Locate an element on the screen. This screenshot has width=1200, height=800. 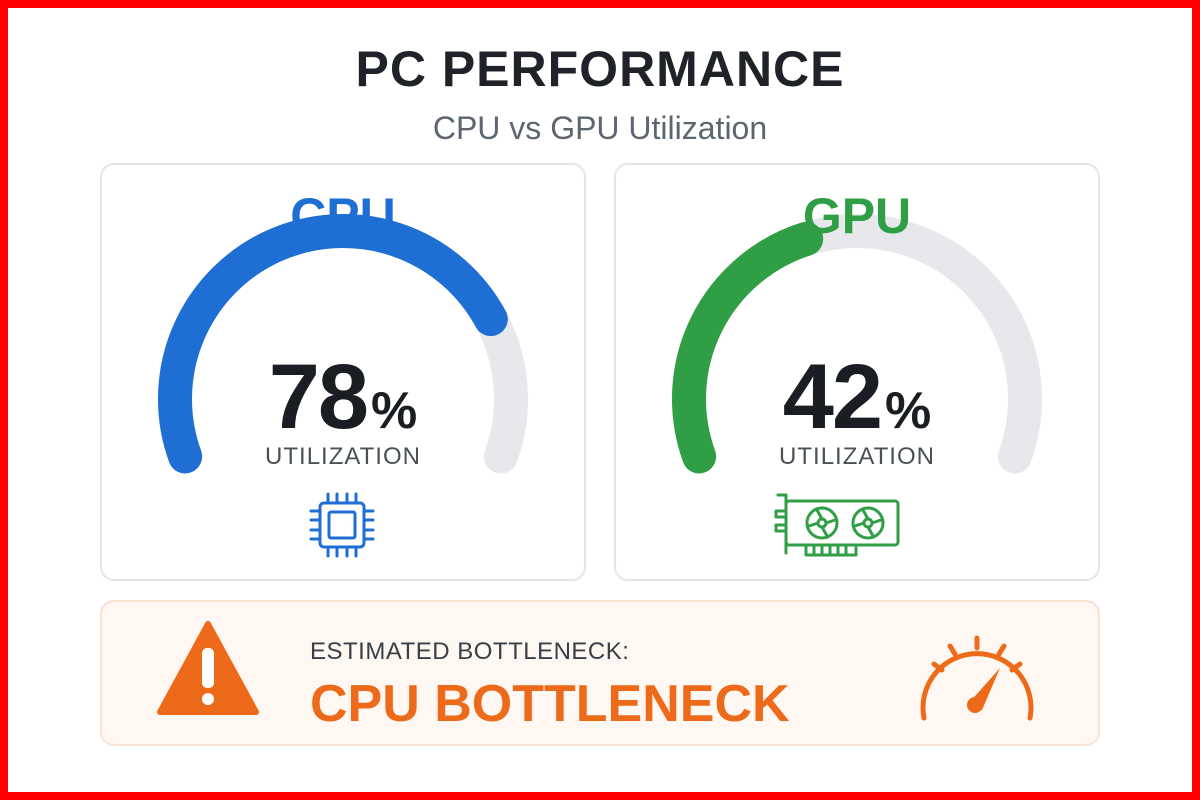
cpu-utilization-label: UTILIZATION is located at coordinates (343, 456).